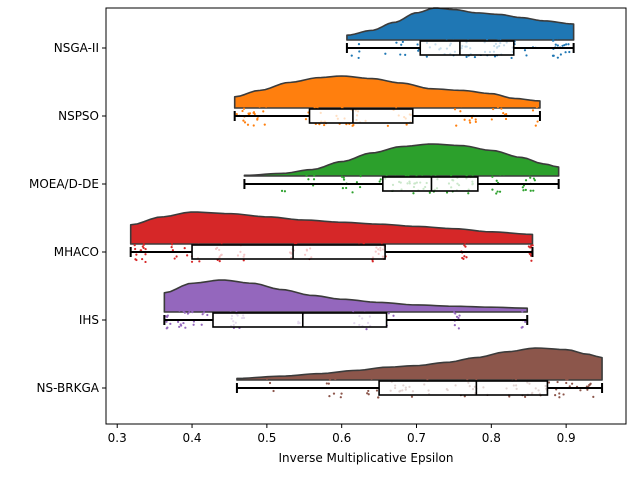 This screenshot has height=480, width=640. What do you see at coordinates (341, 438) in the screenshot?
I see `x-tick-label: 0.6` at bounding box center [341, 438].